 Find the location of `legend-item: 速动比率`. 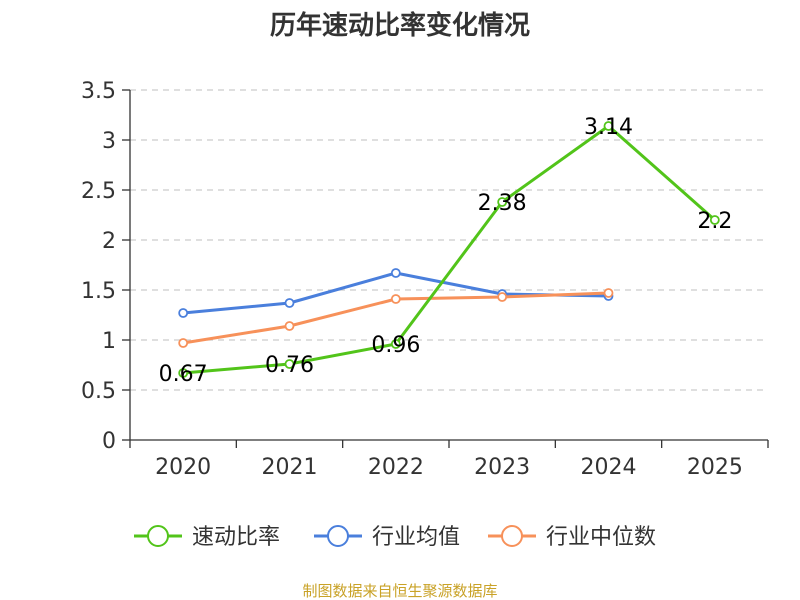

legend-item: 速动比率 is located at coordinates (207, 537).